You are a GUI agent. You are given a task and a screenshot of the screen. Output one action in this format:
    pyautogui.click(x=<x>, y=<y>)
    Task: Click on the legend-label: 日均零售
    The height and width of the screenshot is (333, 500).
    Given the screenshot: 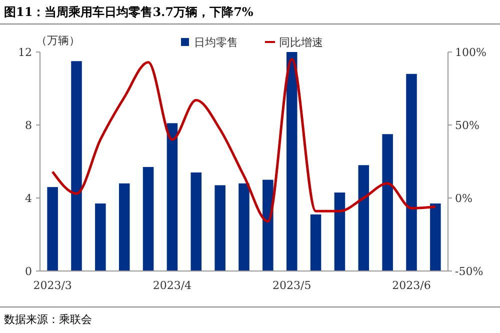 What is the action you would take?
    pyautogui.click(x=216, y=42)
    